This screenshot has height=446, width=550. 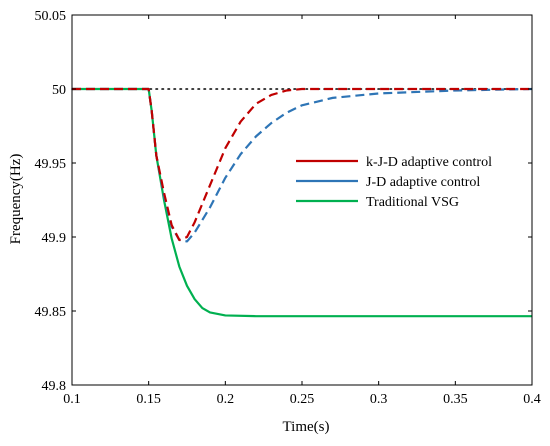 What do you see at coordinates (54, 386) in the screenshot?
I see `y-tick-label-0: 49.8` at bounding box center [54, 386].